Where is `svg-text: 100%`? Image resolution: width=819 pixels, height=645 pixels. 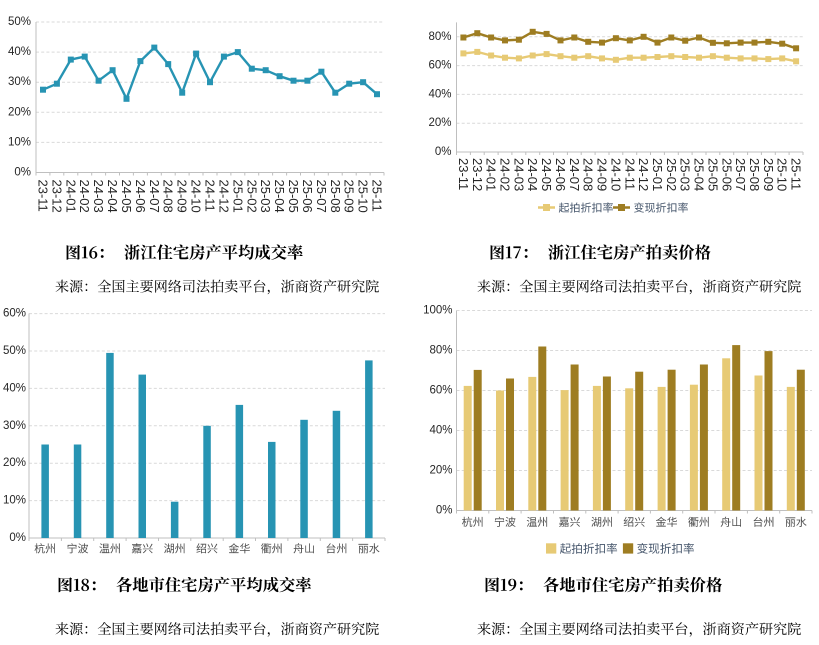 svg-text: 100% is located at coordinates (437, 311).